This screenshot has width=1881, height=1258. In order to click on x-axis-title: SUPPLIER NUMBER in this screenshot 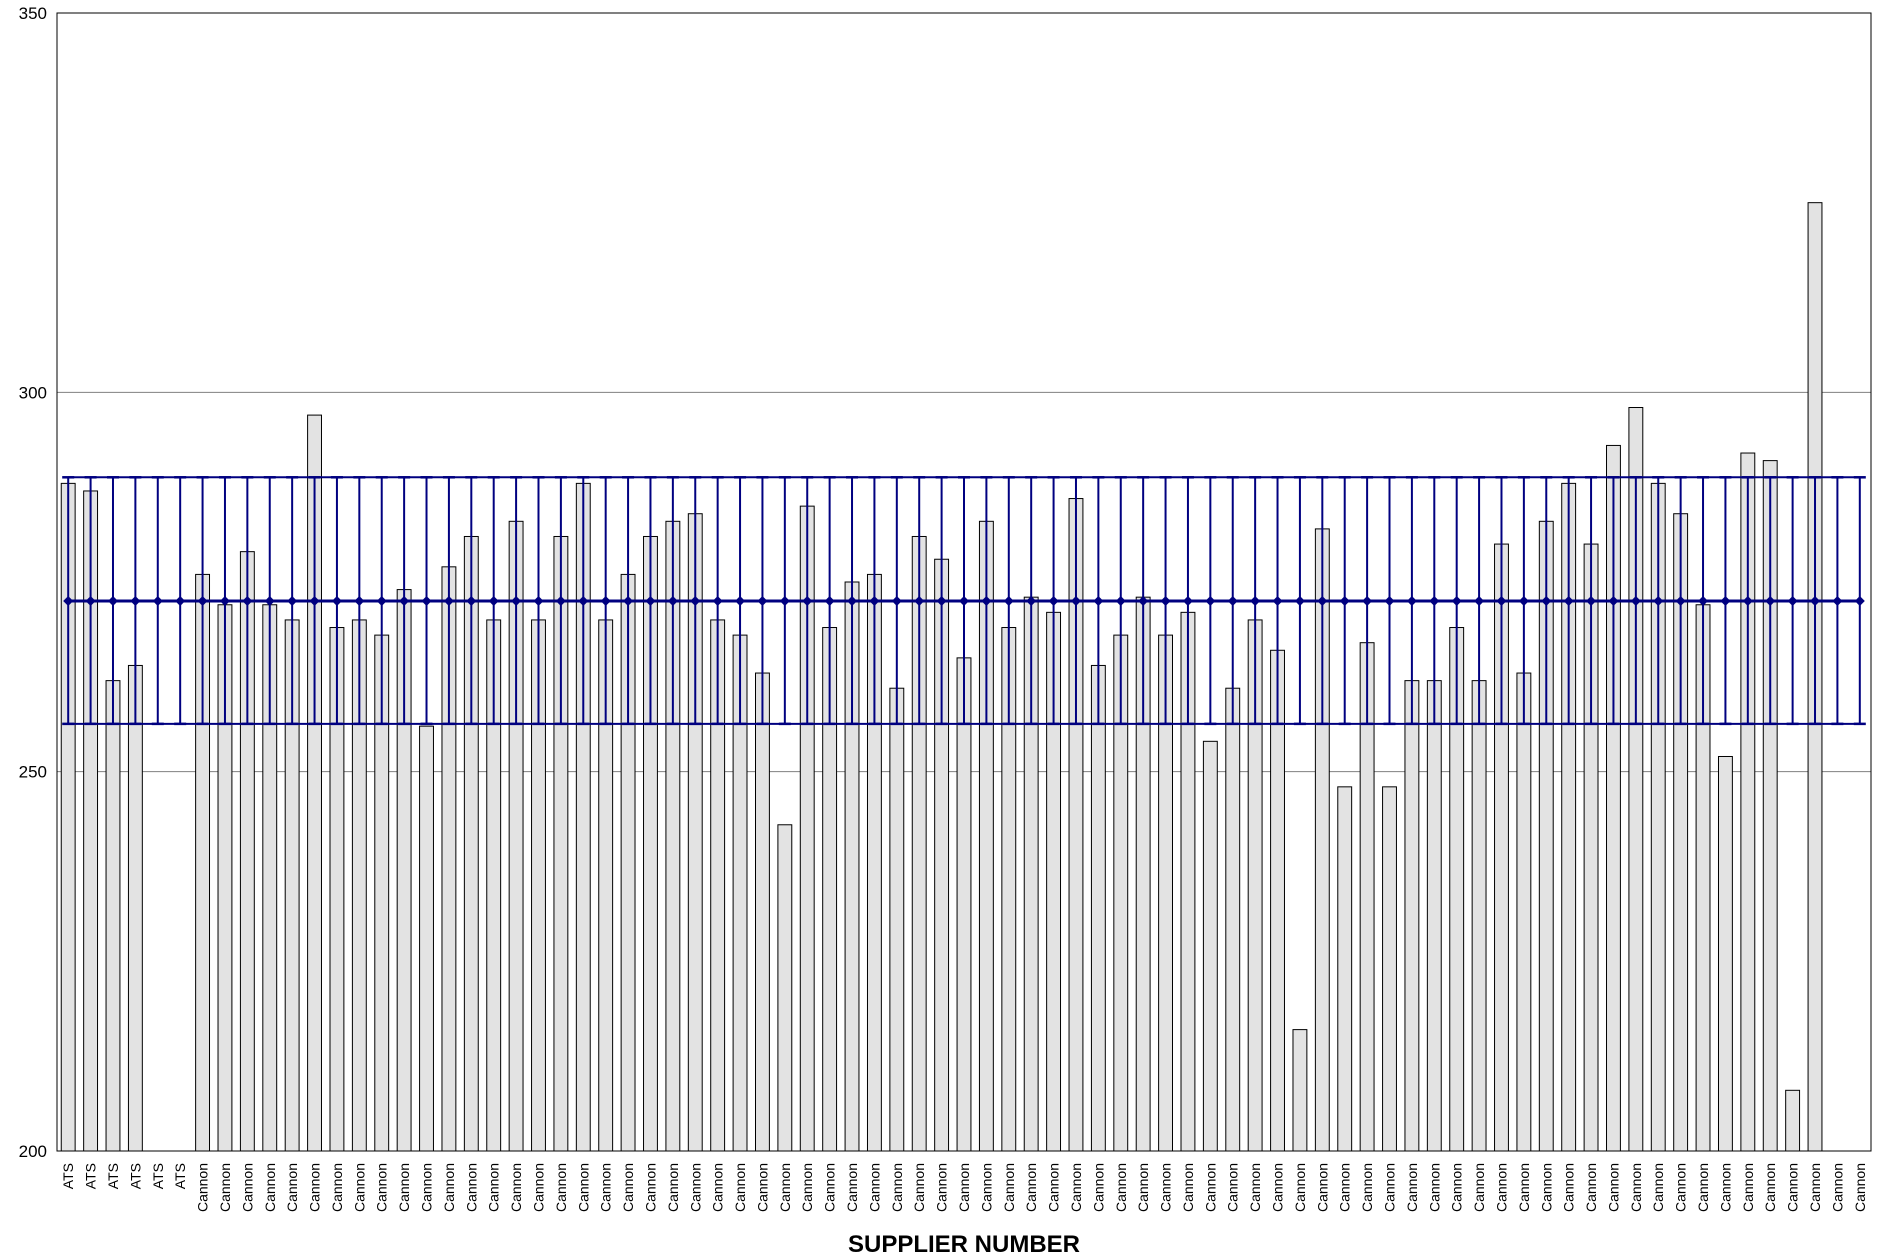, I will do `click(964, 1244)`.